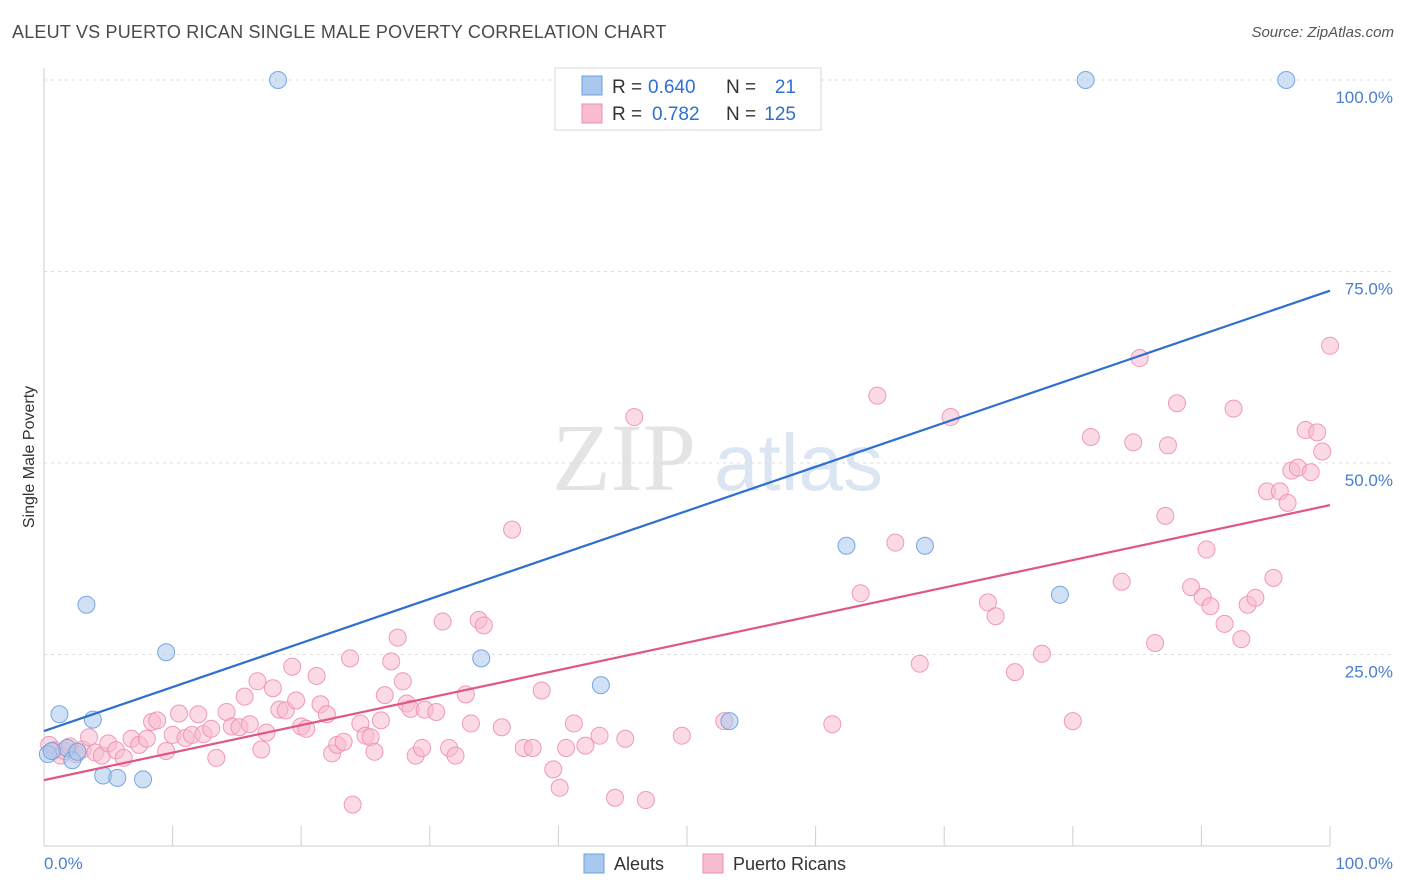 The width and height of the screenshot is (1406, 892). I want to click on legend-n-value-2: 125, so click(780, 114).